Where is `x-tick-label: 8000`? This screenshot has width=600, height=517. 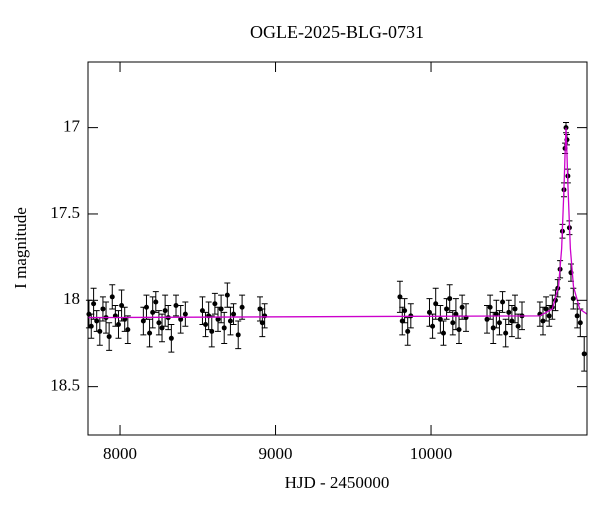
x-tick-label: 8000 is located at coordinates (120, 453).